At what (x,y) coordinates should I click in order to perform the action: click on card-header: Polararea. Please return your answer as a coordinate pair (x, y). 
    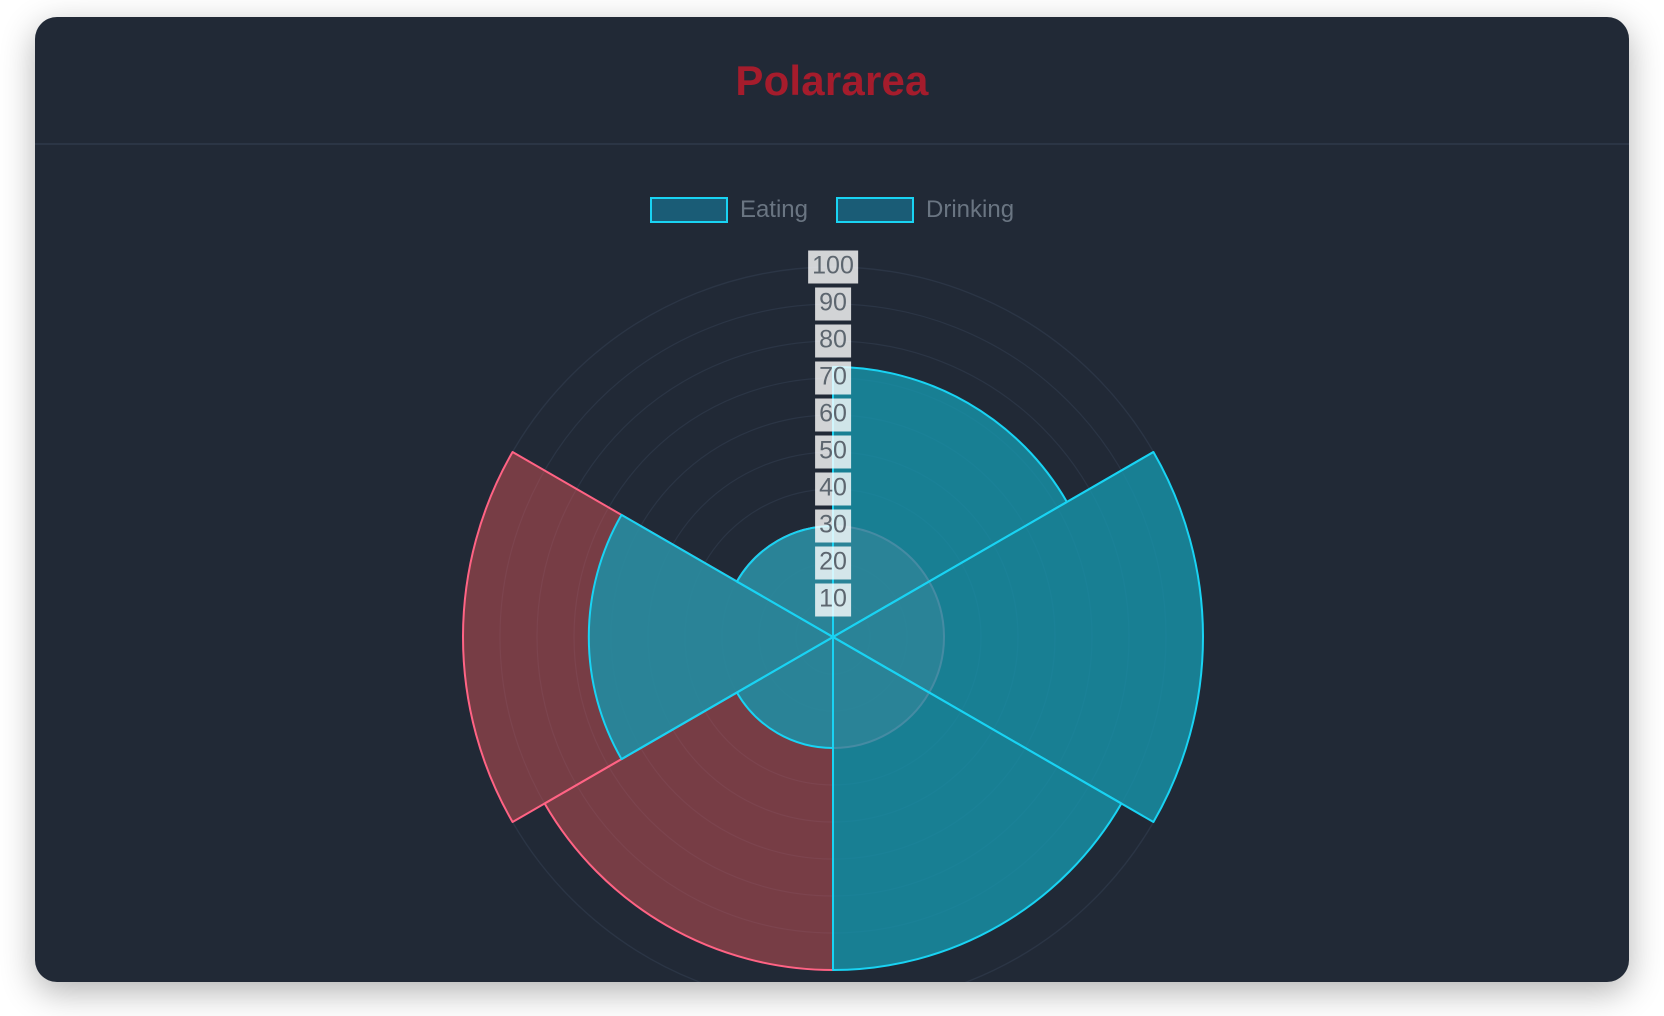
    Looking at the image, I should click on (832, 81).